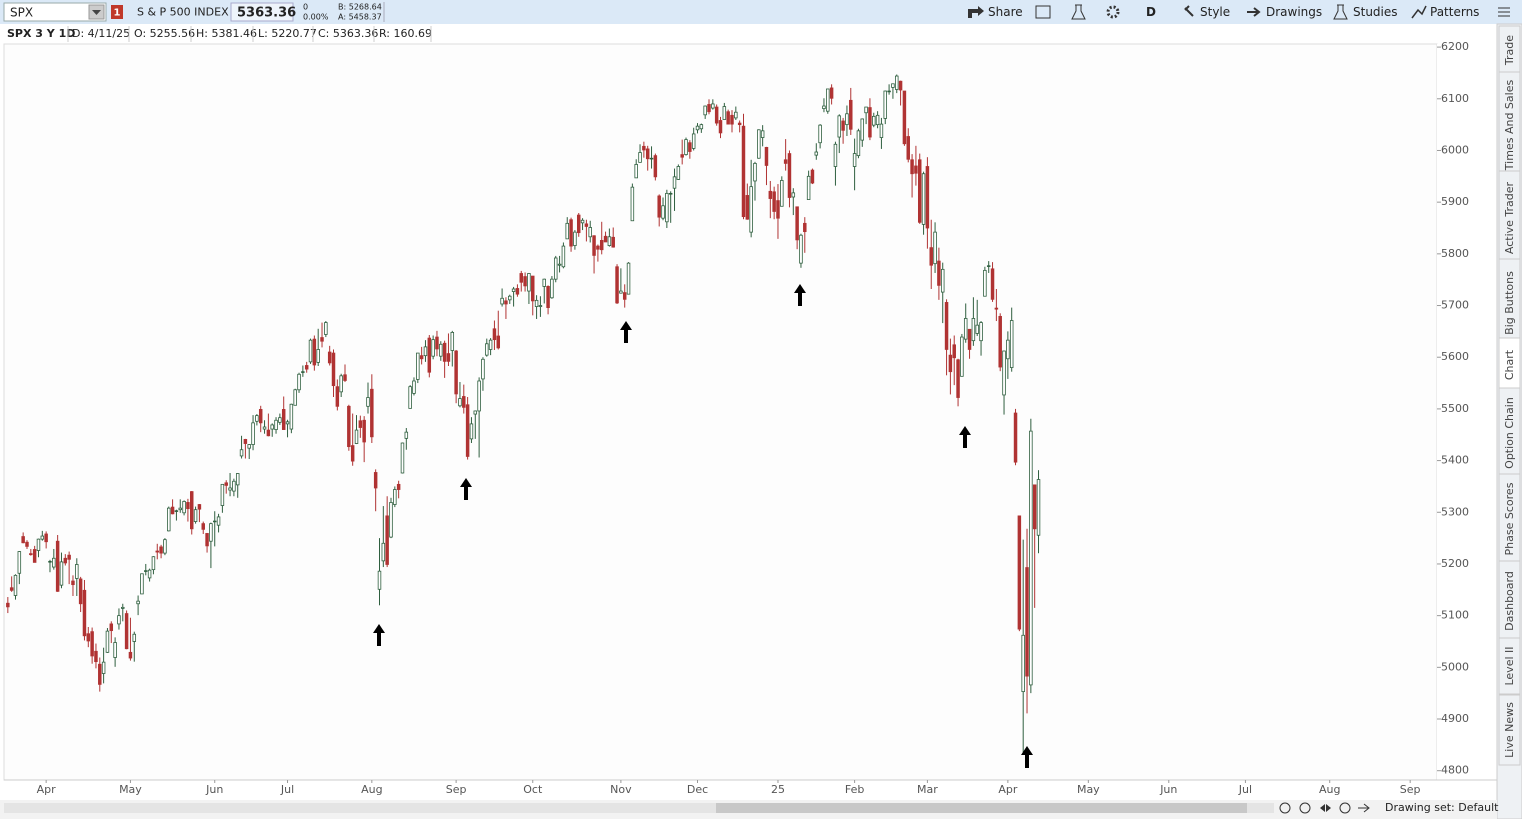 The height and width of the screenshot is (819, 1522). Describe the element at coordinates (1305, 808) in the screenshot. I see `zoom-in` at that location.